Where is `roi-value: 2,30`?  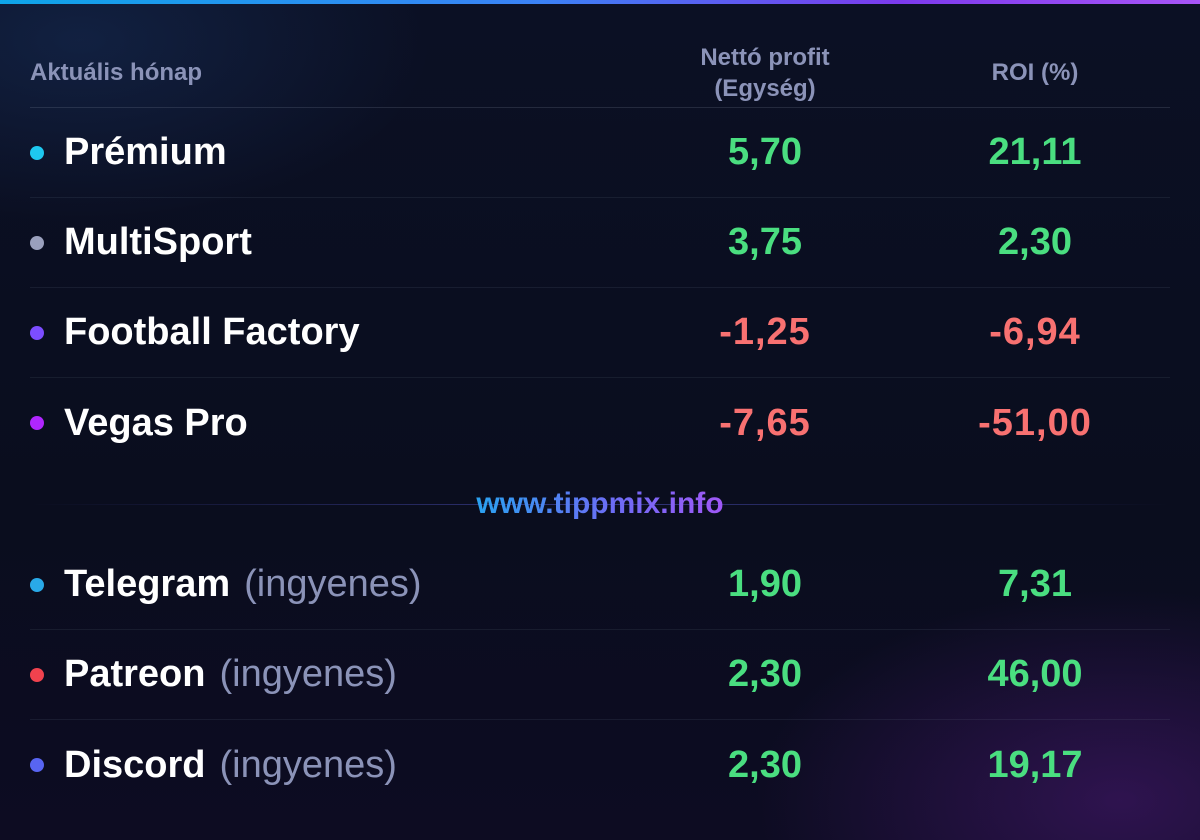
roi-value: 2,30 is located at coordinates (1035, 242).